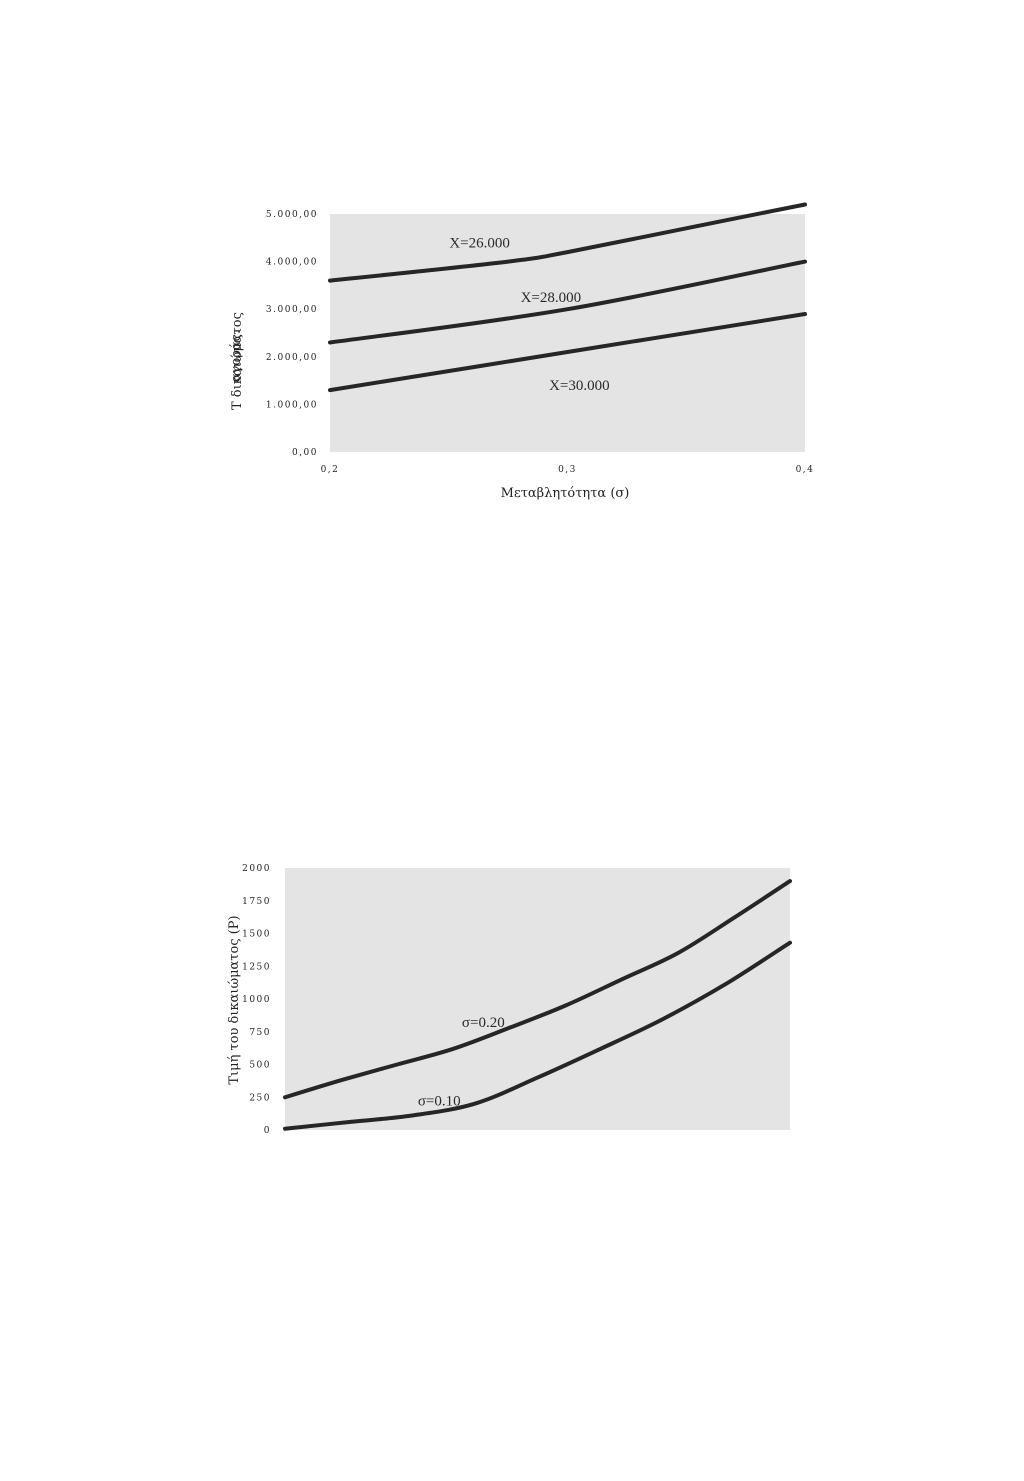  I want to click on chart-1-x-axis-title: Μεταβλητότητα (σ), so click(565, 493).